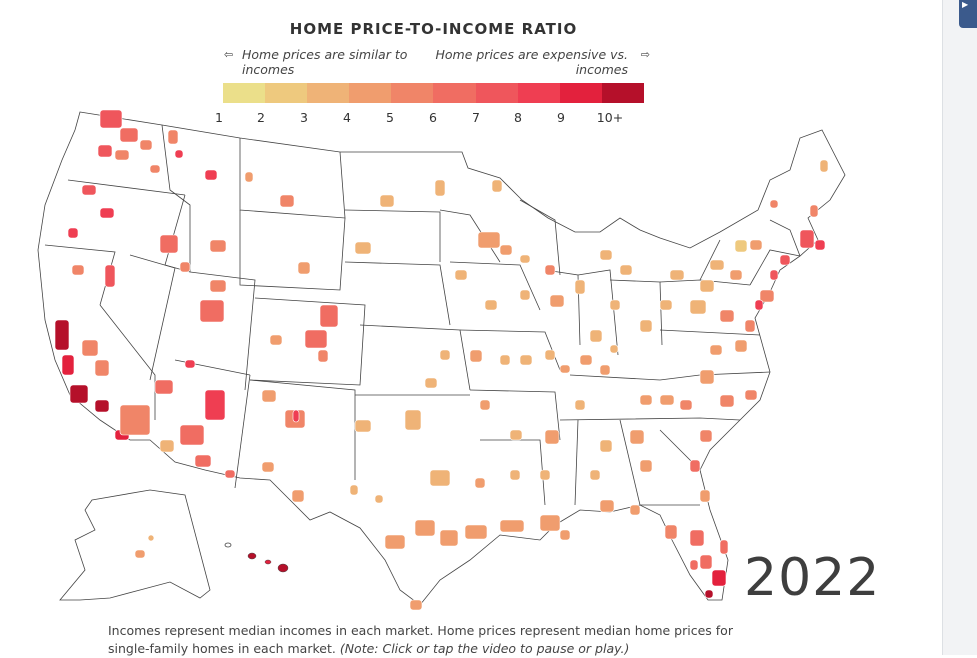  I want to click on legend-left-label: ⇦ Home prices are similar to incomes, so click(325, 62).